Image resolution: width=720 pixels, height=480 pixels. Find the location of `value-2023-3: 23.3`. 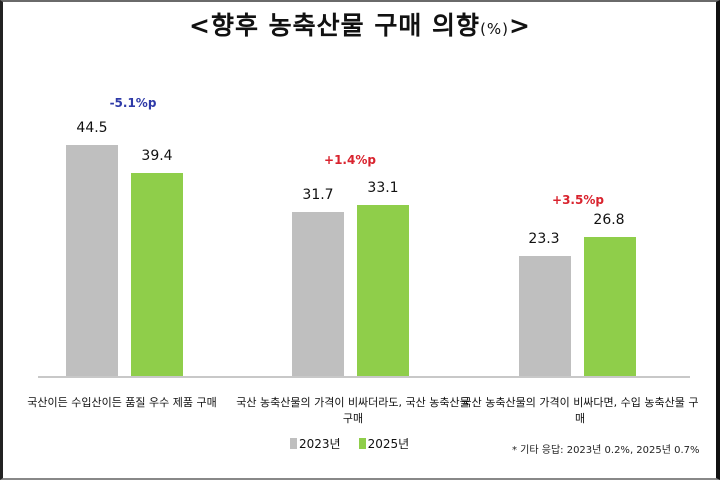

value-2023-3: 23.3 is located at coordinates (544, 239).